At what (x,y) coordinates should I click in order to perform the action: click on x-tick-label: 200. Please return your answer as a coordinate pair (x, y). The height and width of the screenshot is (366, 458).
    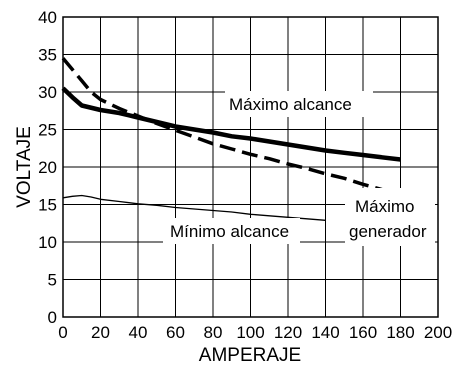
    Looking at the image, I should click on (438, 332).